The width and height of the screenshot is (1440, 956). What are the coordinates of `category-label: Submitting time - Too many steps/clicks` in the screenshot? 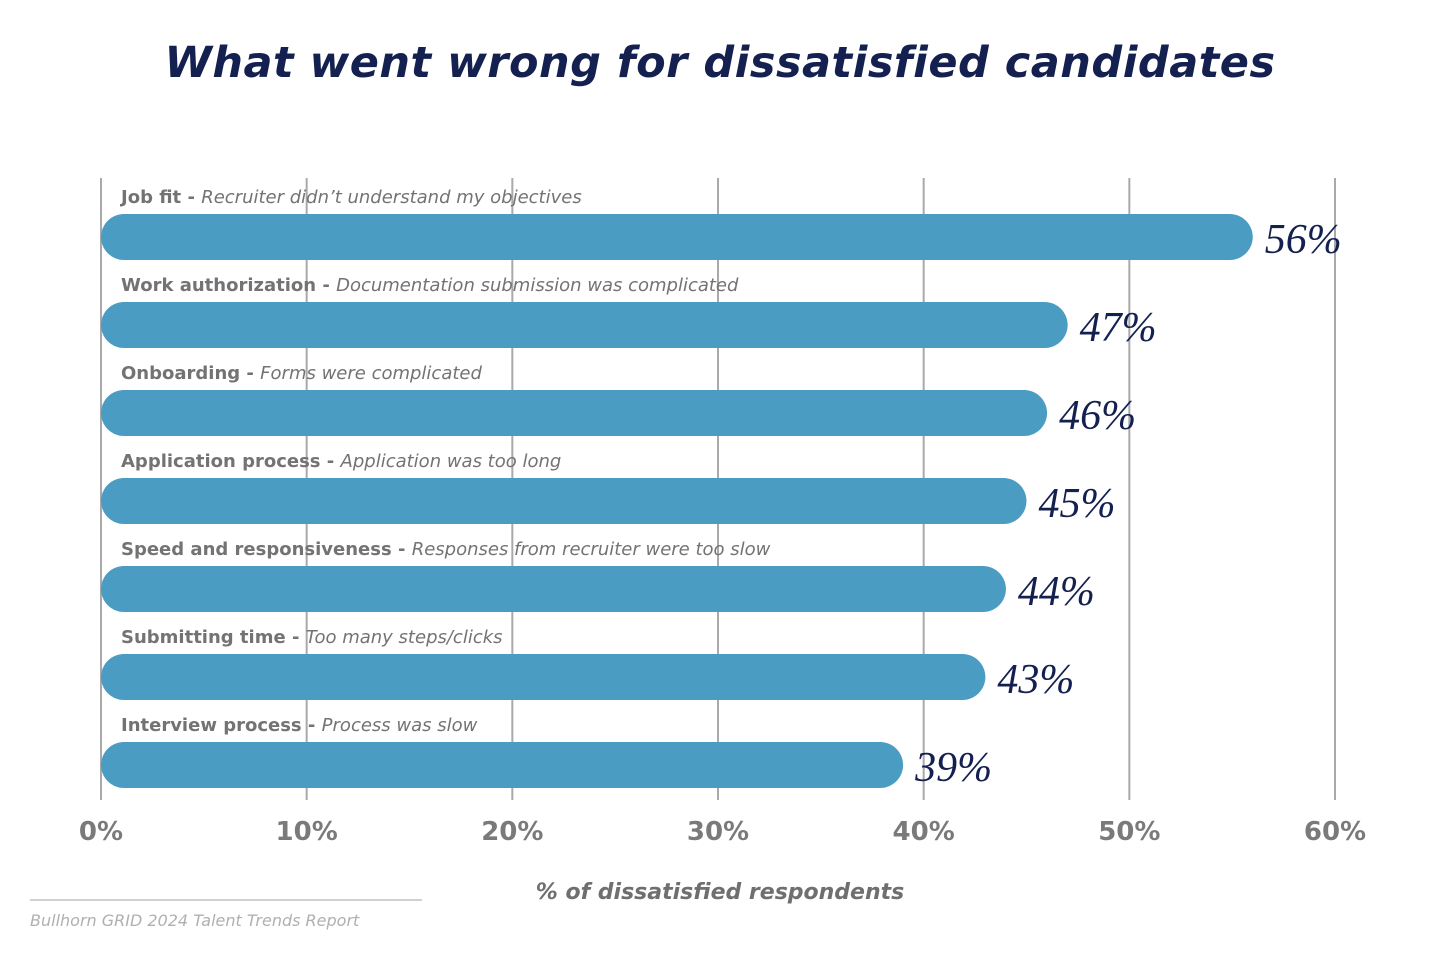 It's located at (312, 637).